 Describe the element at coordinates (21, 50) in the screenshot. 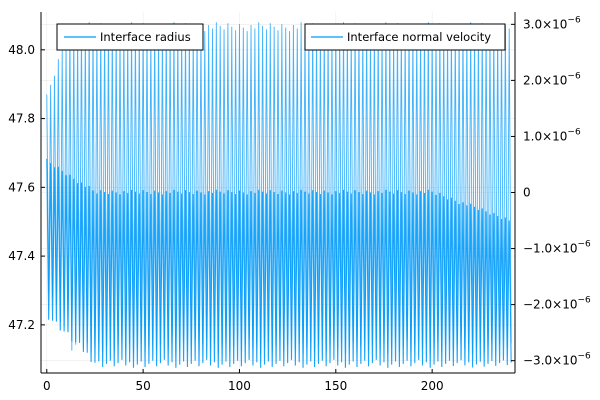

I see `y-tick-label: 48.0` at that location.